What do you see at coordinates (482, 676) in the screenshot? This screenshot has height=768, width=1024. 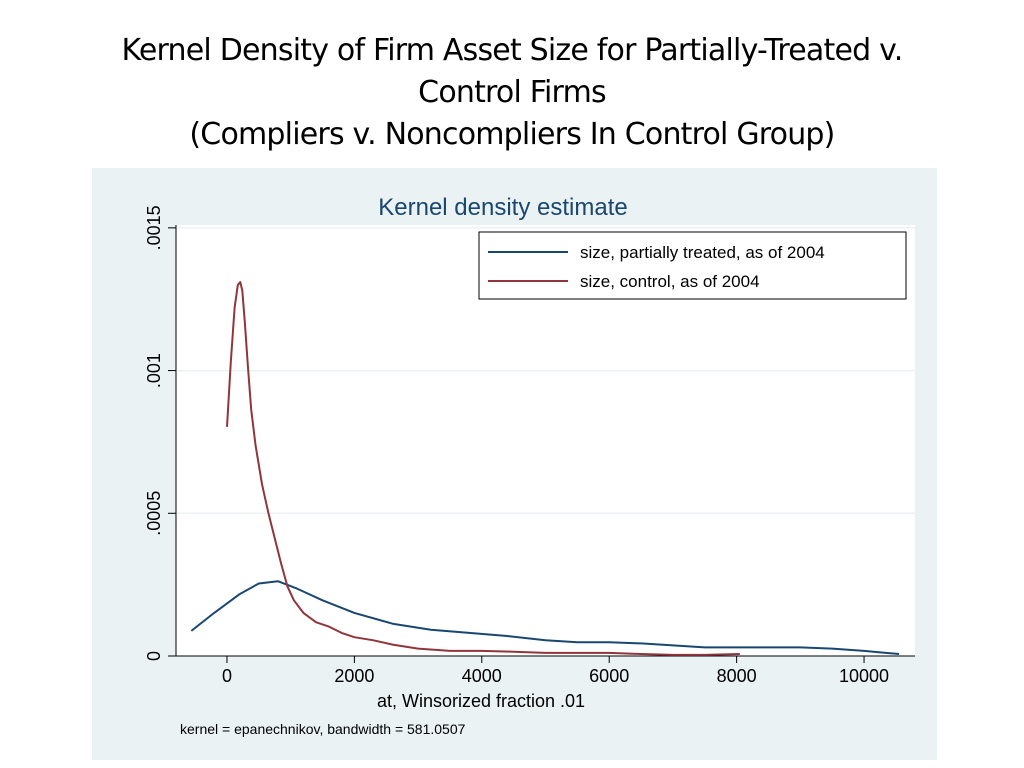 I see `x-tick-label: 4000` at bounding box center [482, 676].